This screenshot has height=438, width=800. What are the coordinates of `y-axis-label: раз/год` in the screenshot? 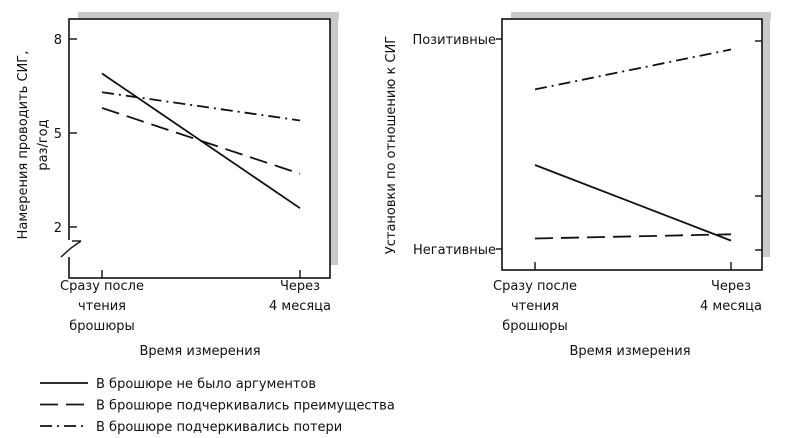 It's located at (43, 144).